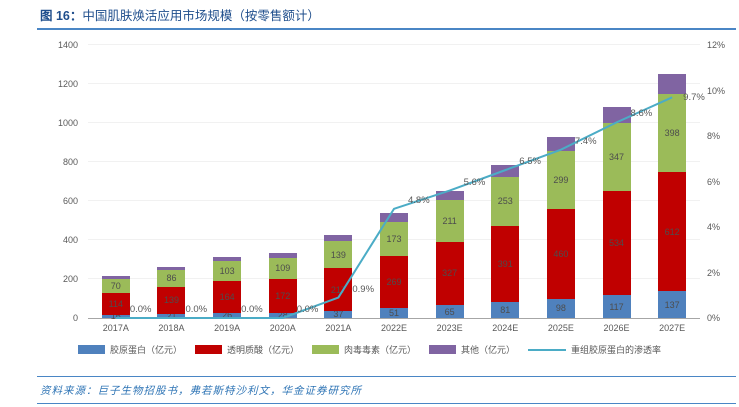 The height and width of the screenshot is (407, 739). Describe the element at coordinates (129, 349) in the screenshot. I see `legend-item: 胶原蛋白（亿元）` at that location.